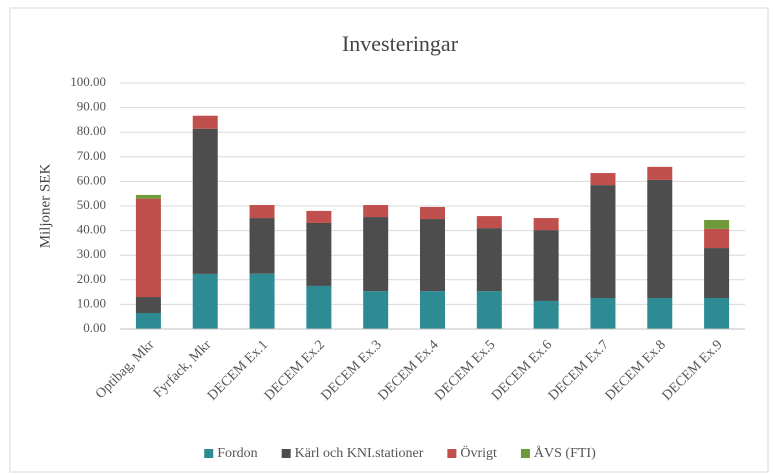  Describe the element at coordinates (91, 253) in the screenshot. I see `y-tick-label: 30.00` at that location.